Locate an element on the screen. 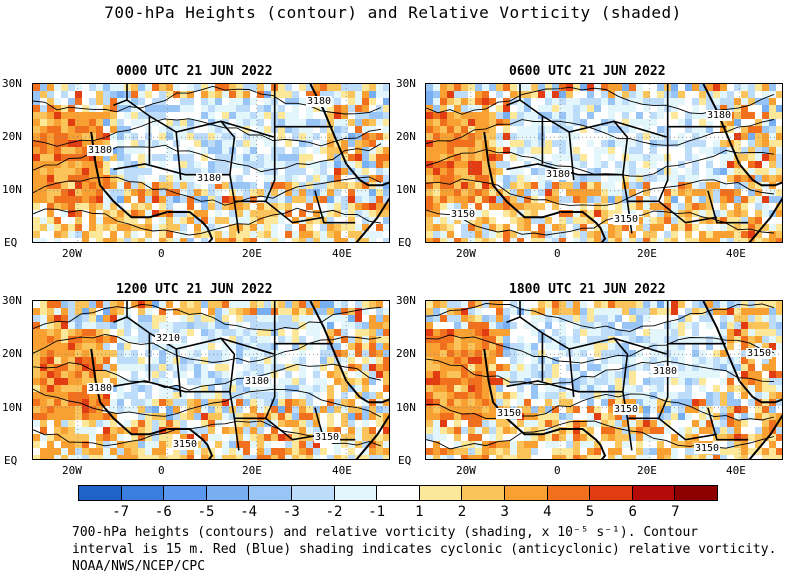 This screenshot has height=580, width=786. panel-title-1800: 1800 UTC 21 JUN 2022 is located at coordinates (587, 289).